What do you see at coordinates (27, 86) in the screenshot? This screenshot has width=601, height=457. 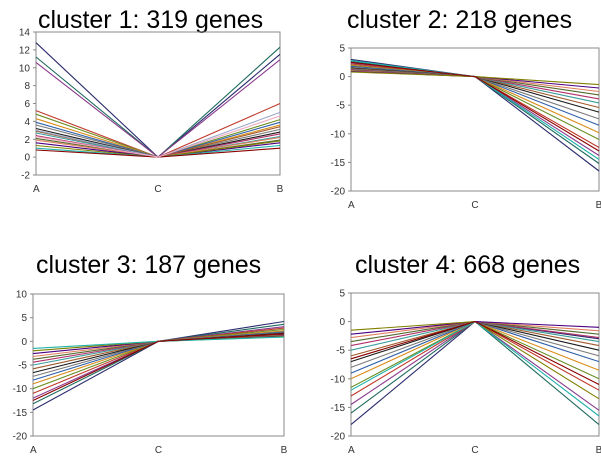 I see `y-tick-label: 8` at bounding box center [27, 86].